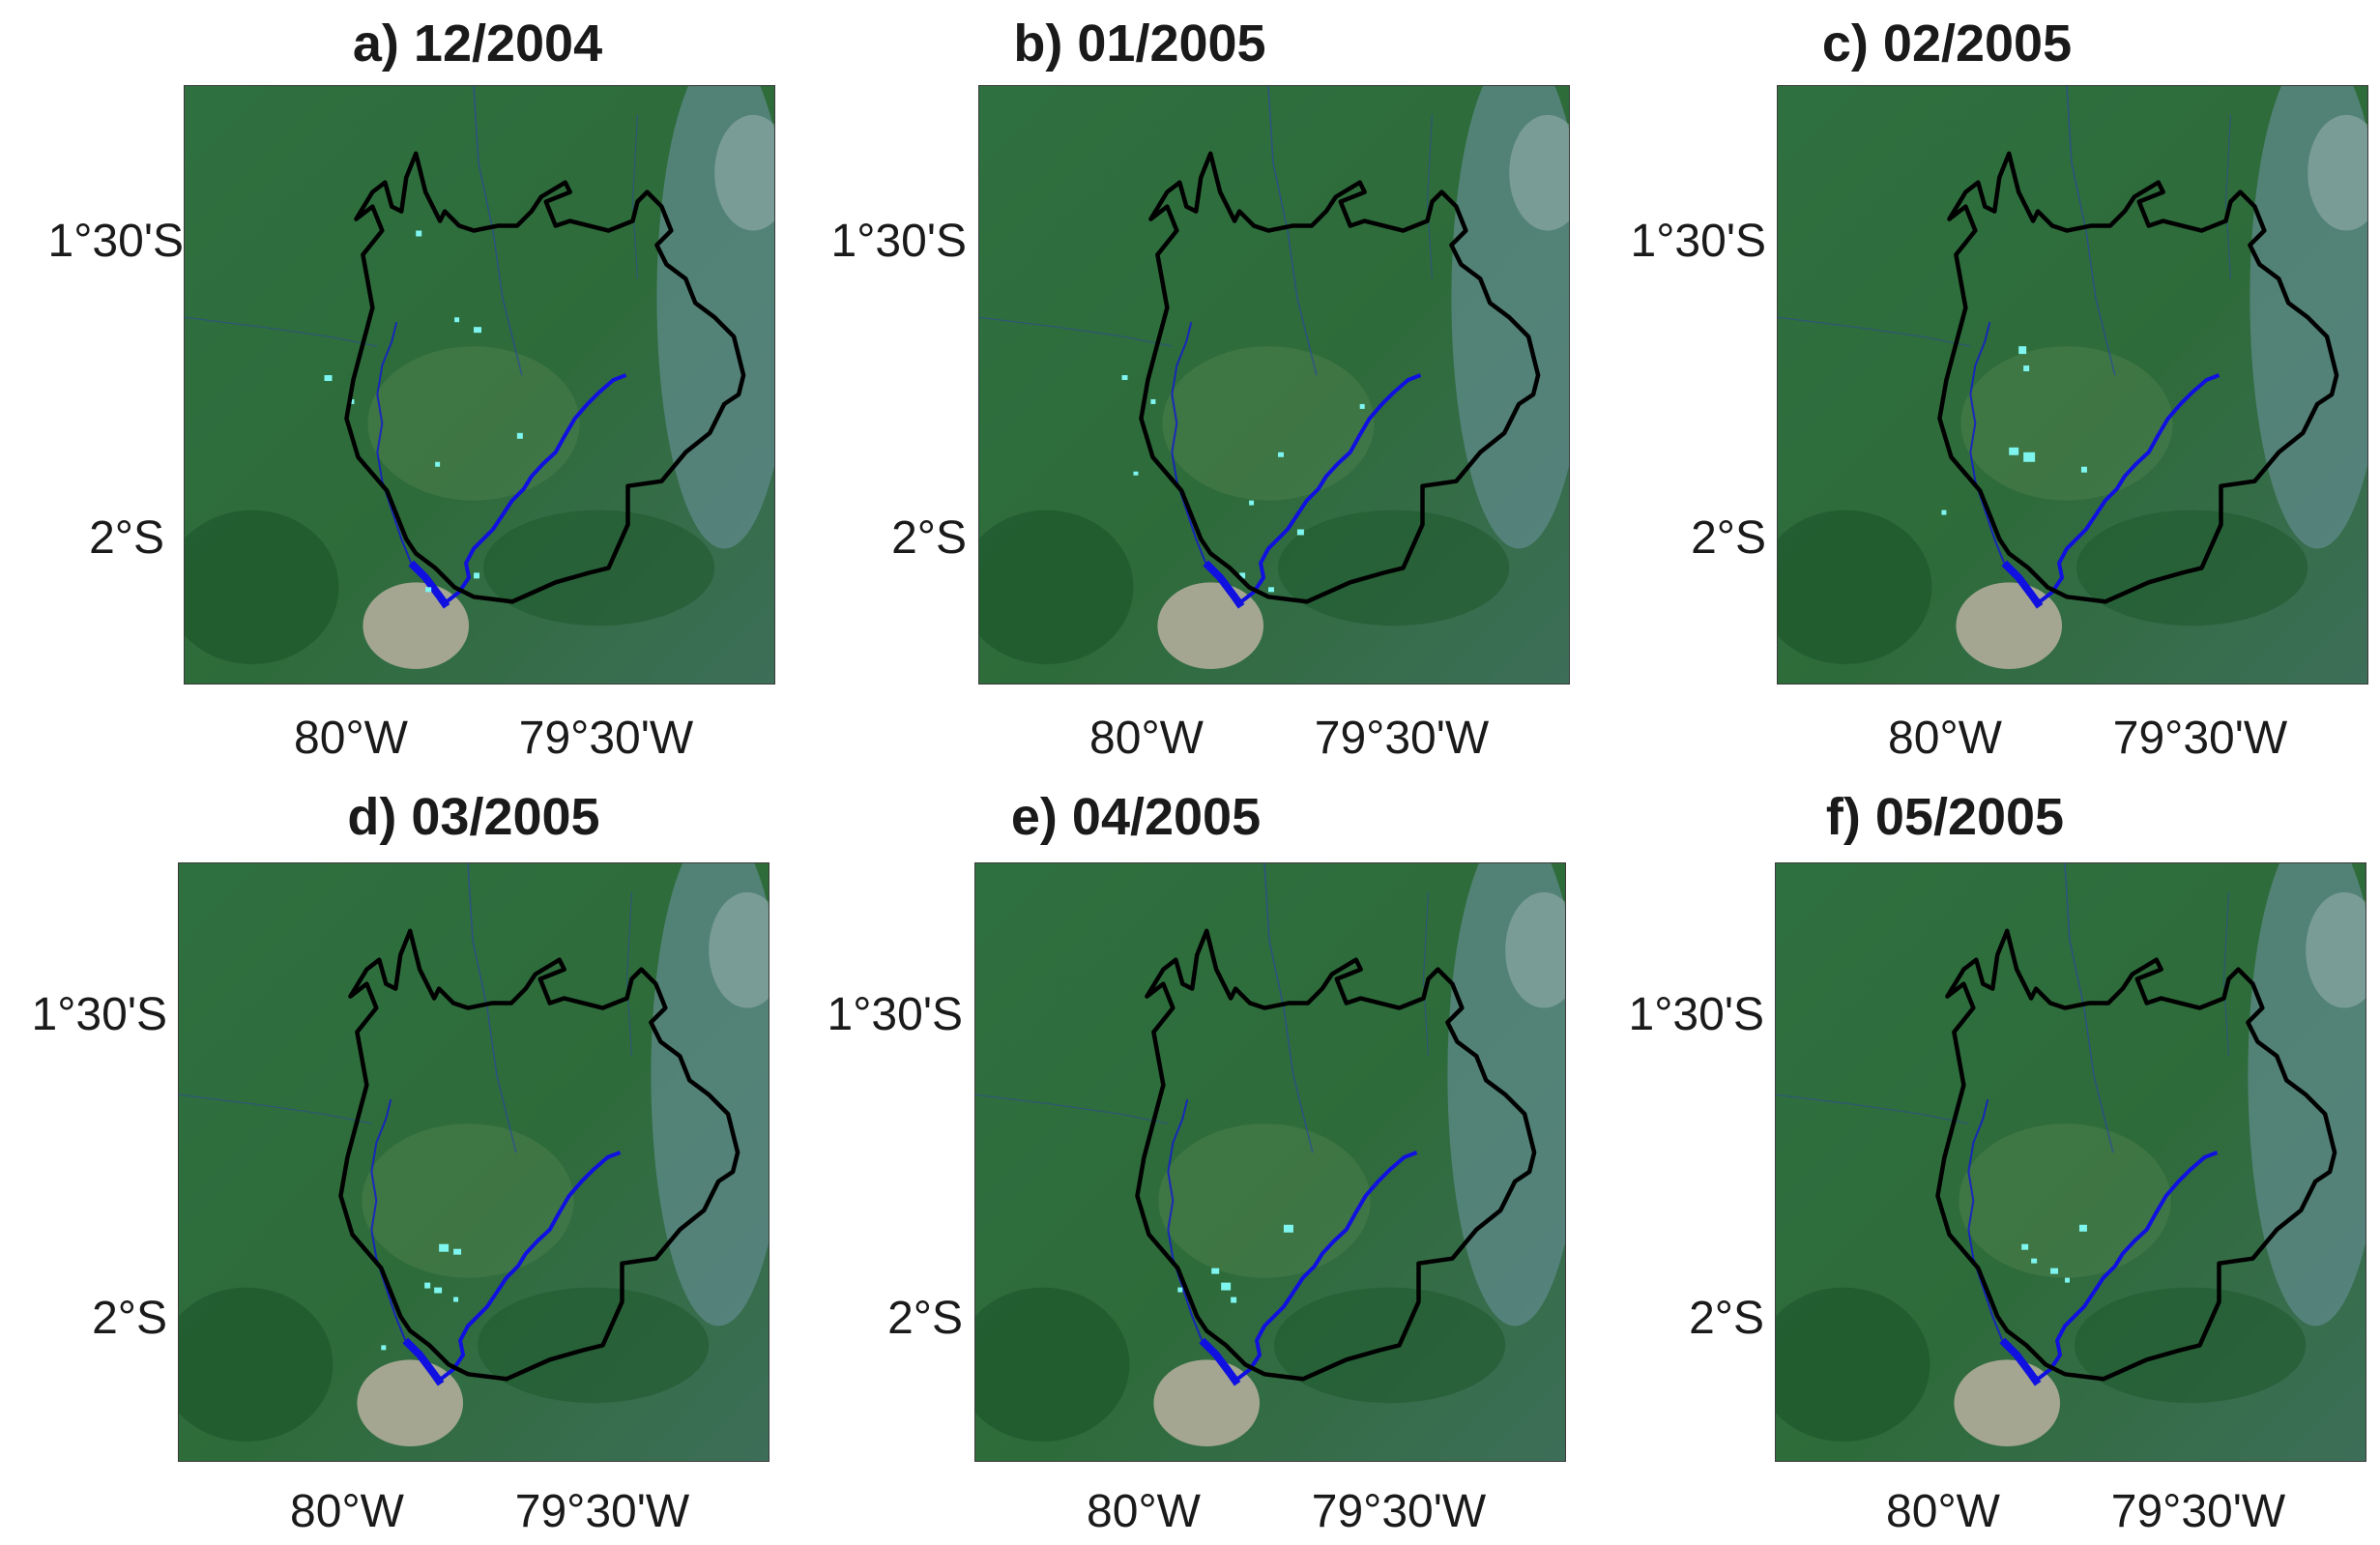 This screenshot has width=2380, height=1545. What do you see at coordinates (1136, 817) in the screenshot?
I see `panel-e-title: e) 04/2005` at bounding box center [1136, 817].